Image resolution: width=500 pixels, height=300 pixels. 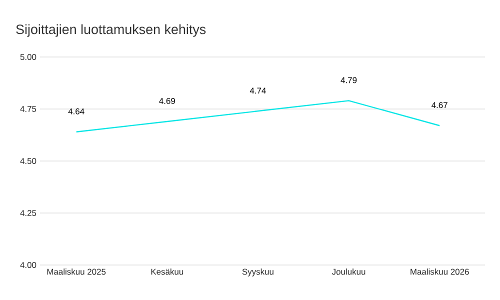 I want to click on data-label: 4.69, so click(x=167, y=101).